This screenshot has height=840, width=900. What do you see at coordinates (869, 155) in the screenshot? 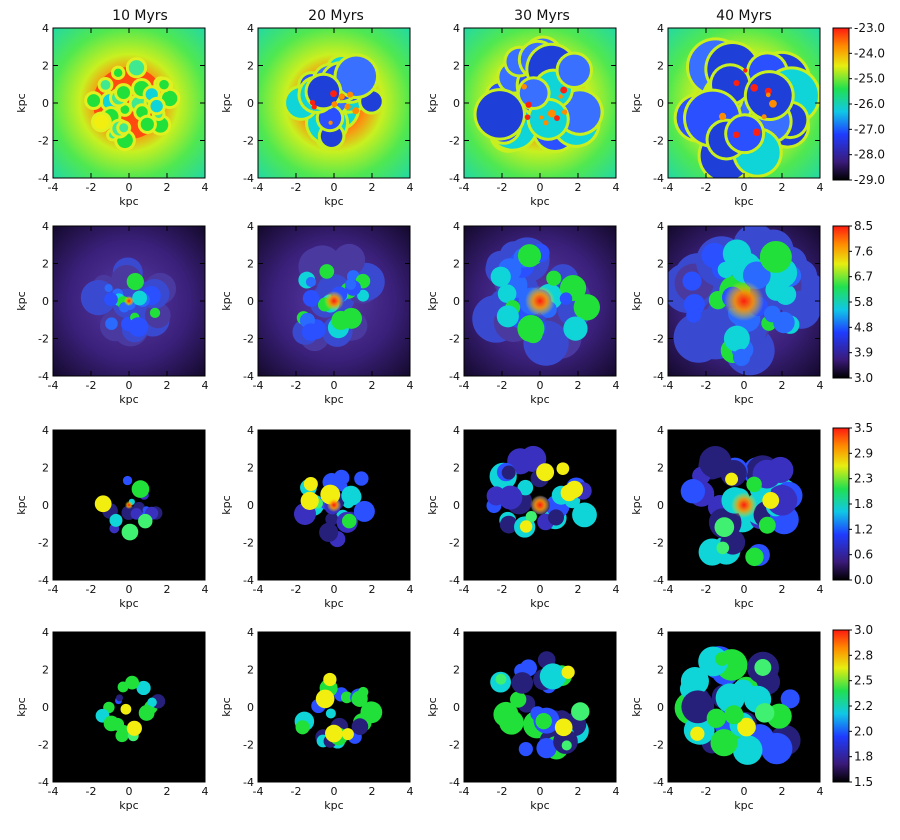
I see `colorbar-label: -28.0` at bounding box center [869, 155].